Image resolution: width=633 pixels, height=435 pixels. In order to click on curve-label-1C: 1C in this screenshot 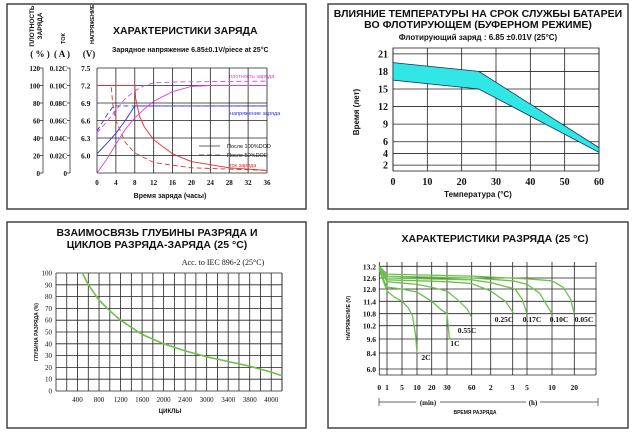, I will do `click(454, 343)`.